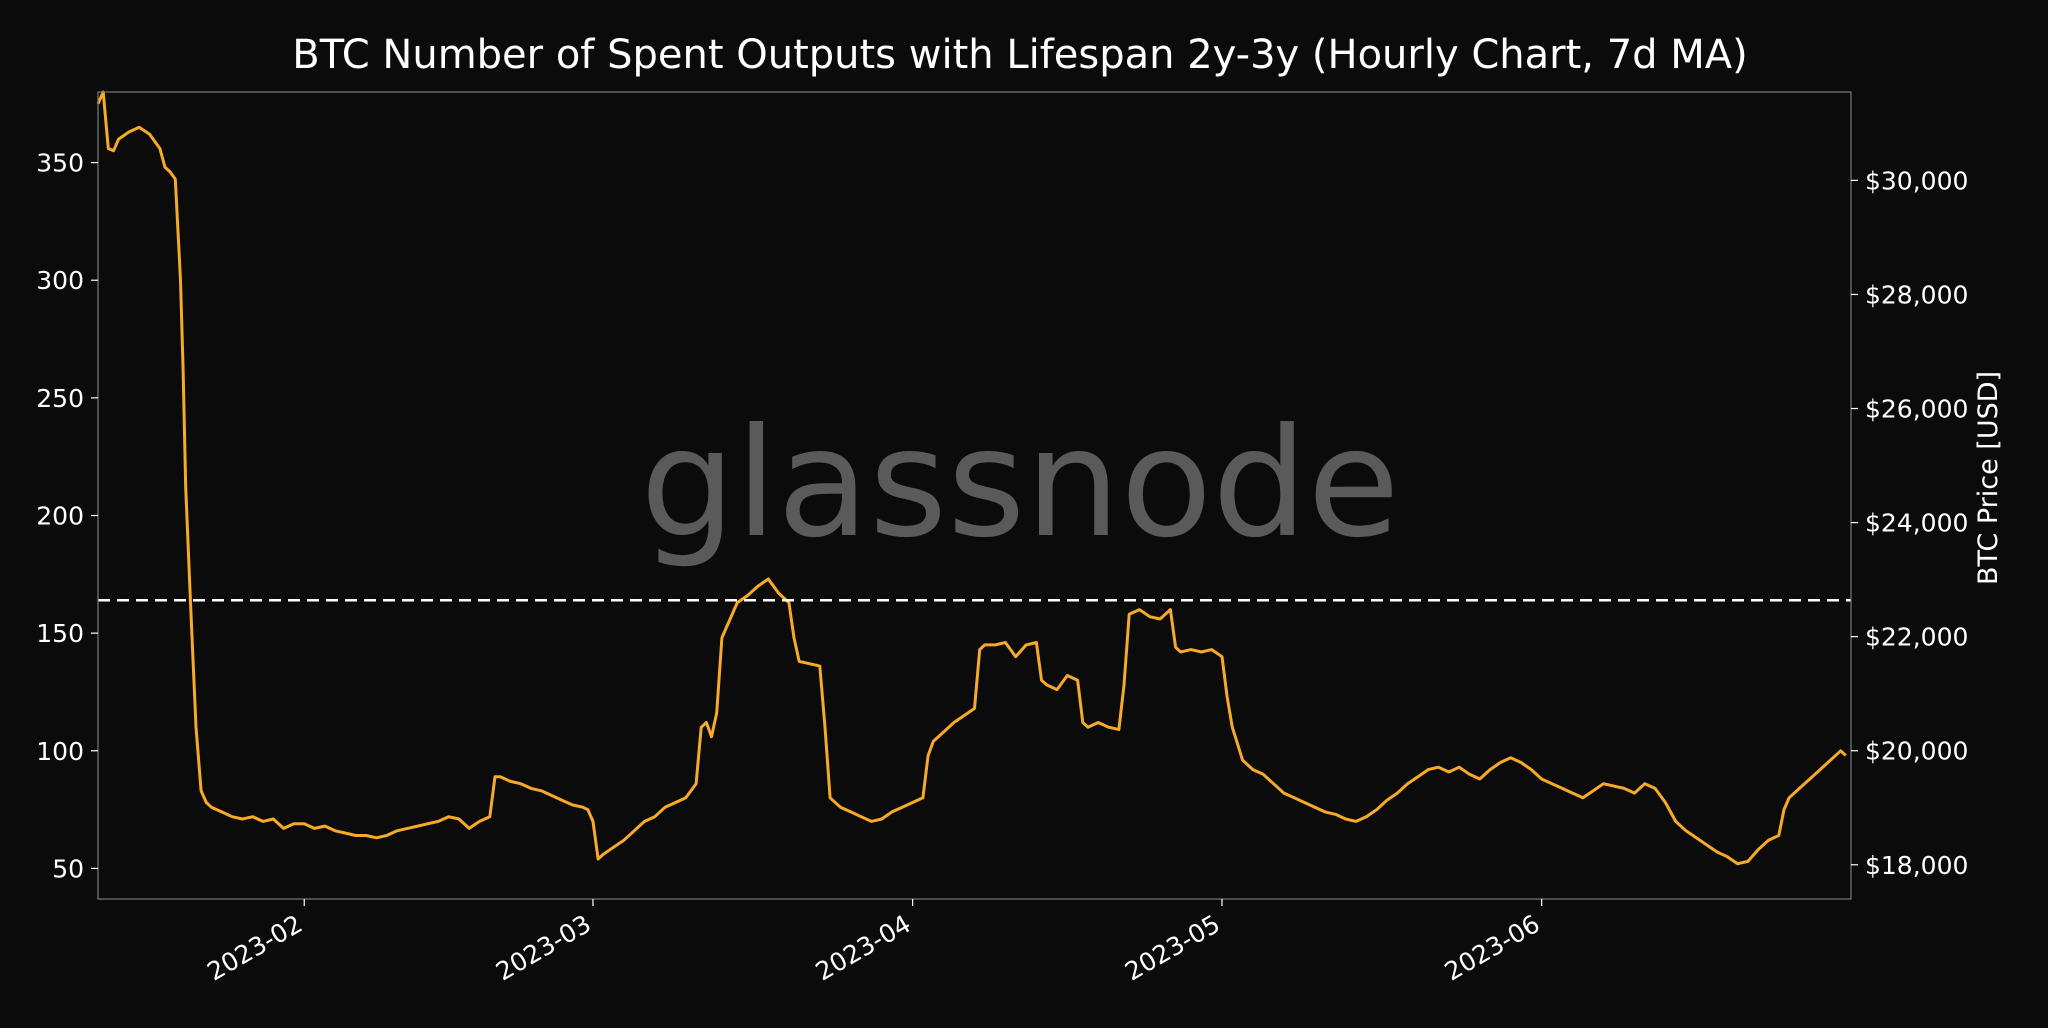 This screenshot has height=1028, width=2048. I want to click on left-axis: 50 100 150 200 250 300 350, so click(67, 516).